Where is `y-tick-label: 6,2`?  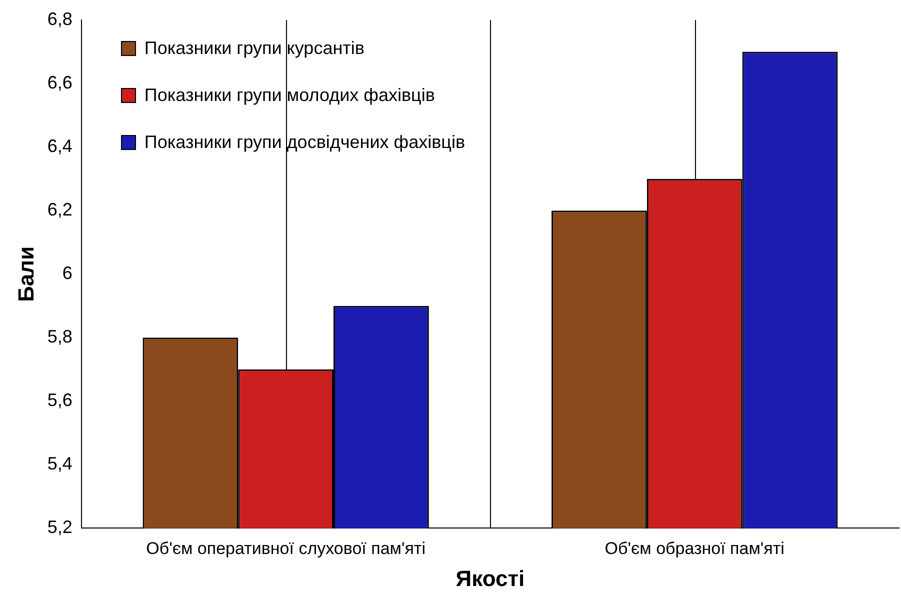
y-tick-label: 6,2 is located at coordinates (59, 210).